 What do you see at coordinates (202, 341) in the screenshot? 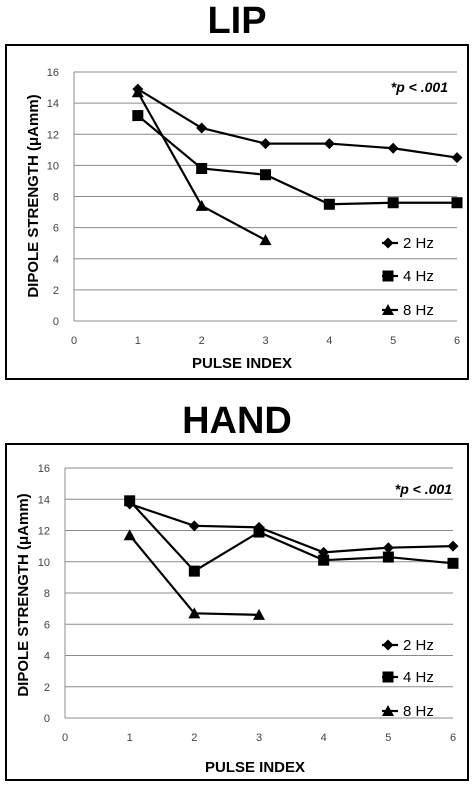
I see `lip-x-tick-label: 2` at bounding box center [202, 341].